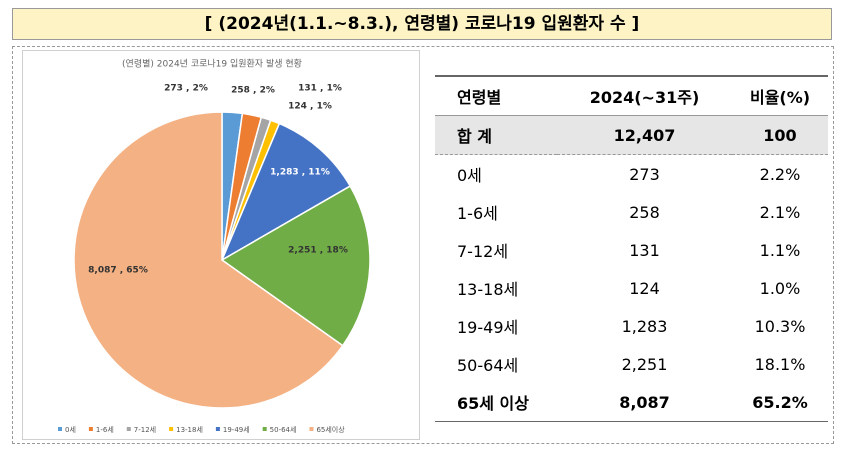 Image resolution: width=846 pixels, height=453 pixels. Describe the element at coordinates (145, 429) in the screenshot. I see `legend-label: 7-12세` at that location.